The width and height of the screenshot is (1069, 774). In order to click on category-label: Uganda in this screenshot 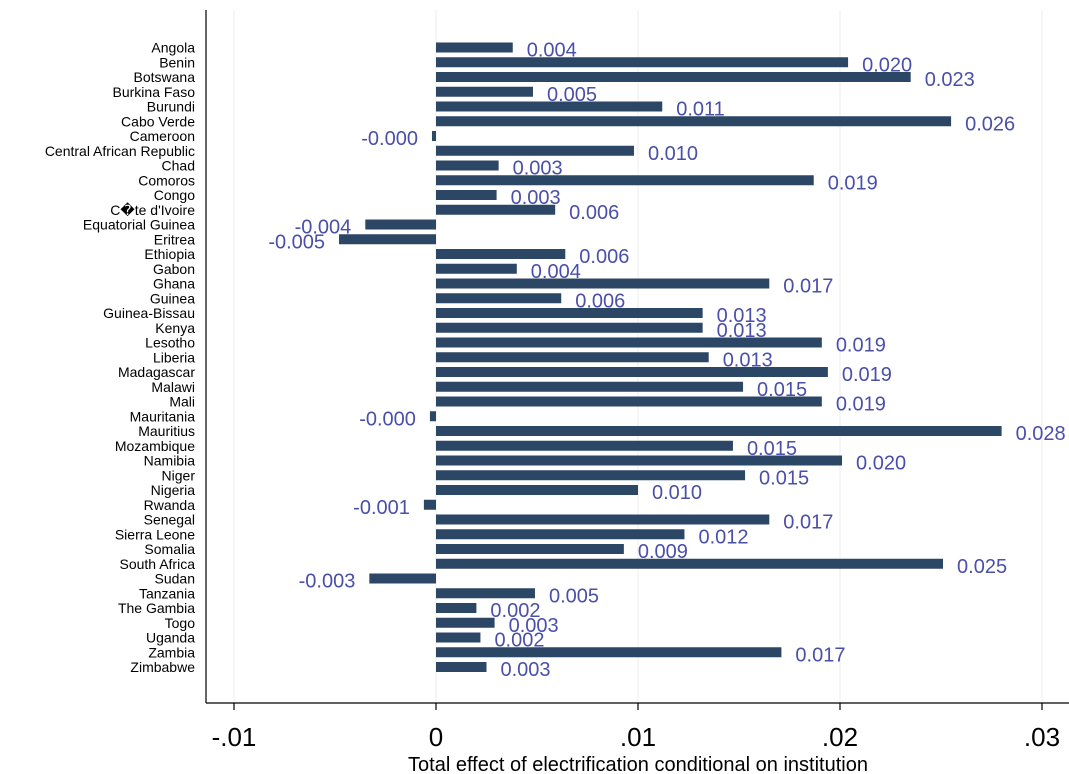, I will do `click(170, 638)`.